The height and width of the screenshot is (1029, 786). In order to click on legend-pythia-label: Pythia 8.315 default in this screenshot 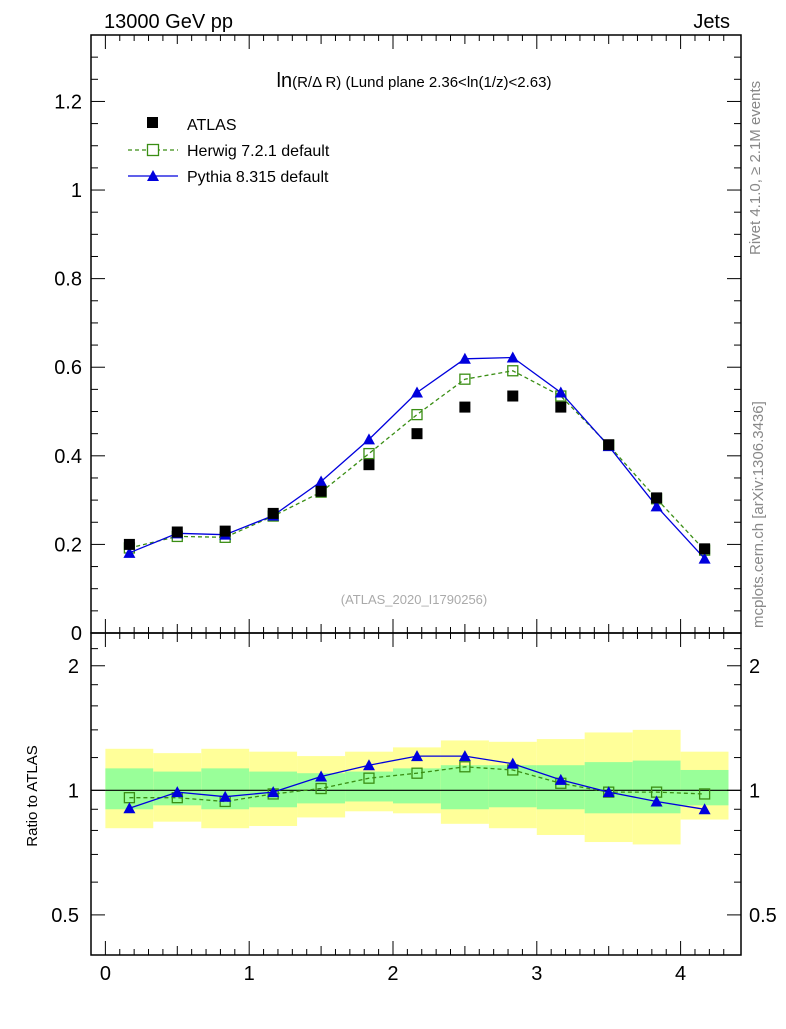, I will do `click(258, 177)`.